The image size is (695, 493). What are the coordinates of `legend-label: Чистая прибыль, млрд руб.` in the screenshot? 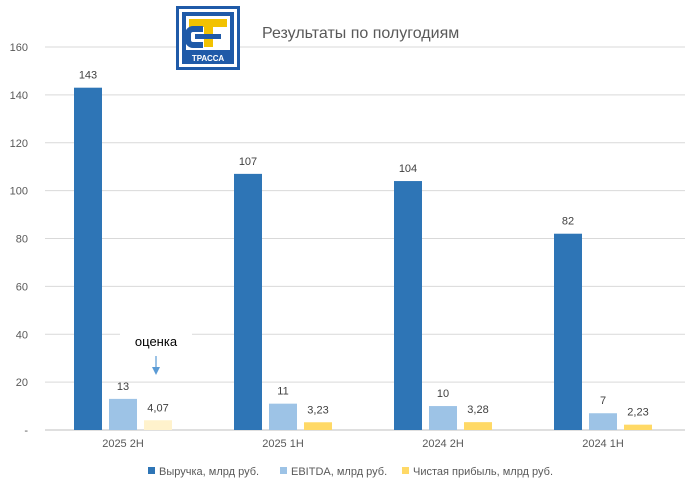 It's located at (483, 472).